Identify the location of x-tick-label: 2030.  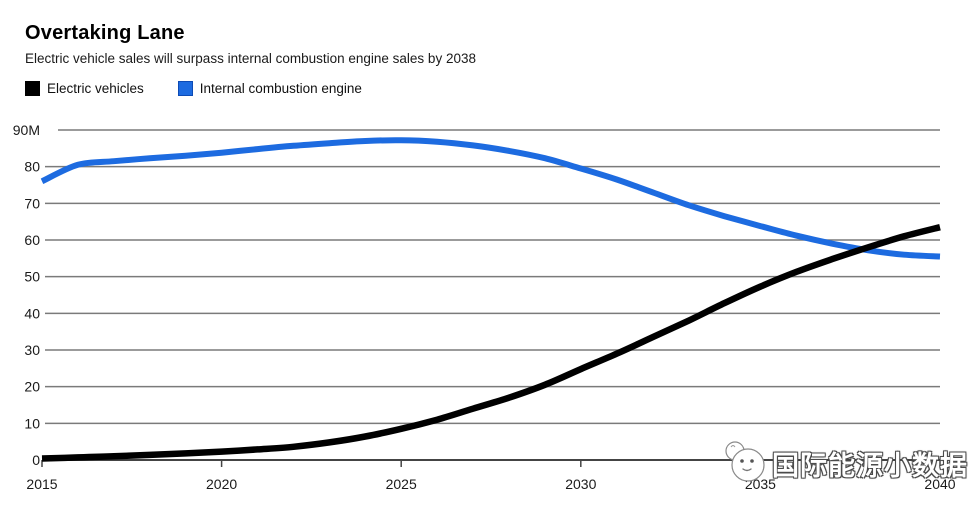
(580, 484).